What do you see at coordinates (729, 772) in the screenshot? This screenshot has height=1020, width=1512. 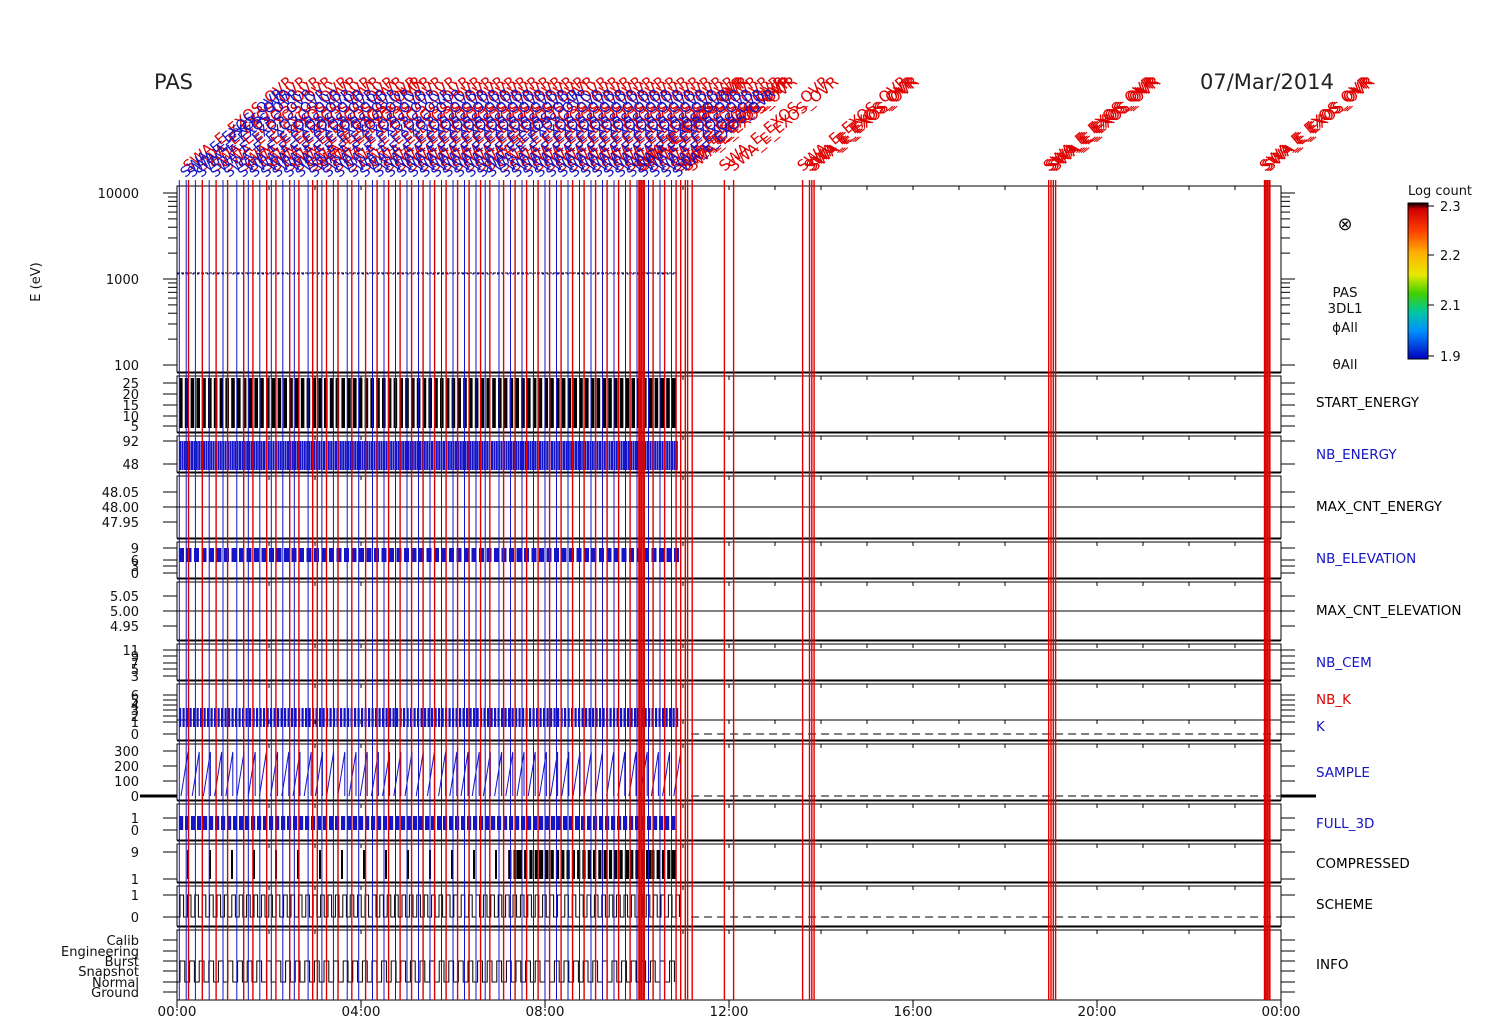 I see `panel-frame` at bounding box center [729, 772].